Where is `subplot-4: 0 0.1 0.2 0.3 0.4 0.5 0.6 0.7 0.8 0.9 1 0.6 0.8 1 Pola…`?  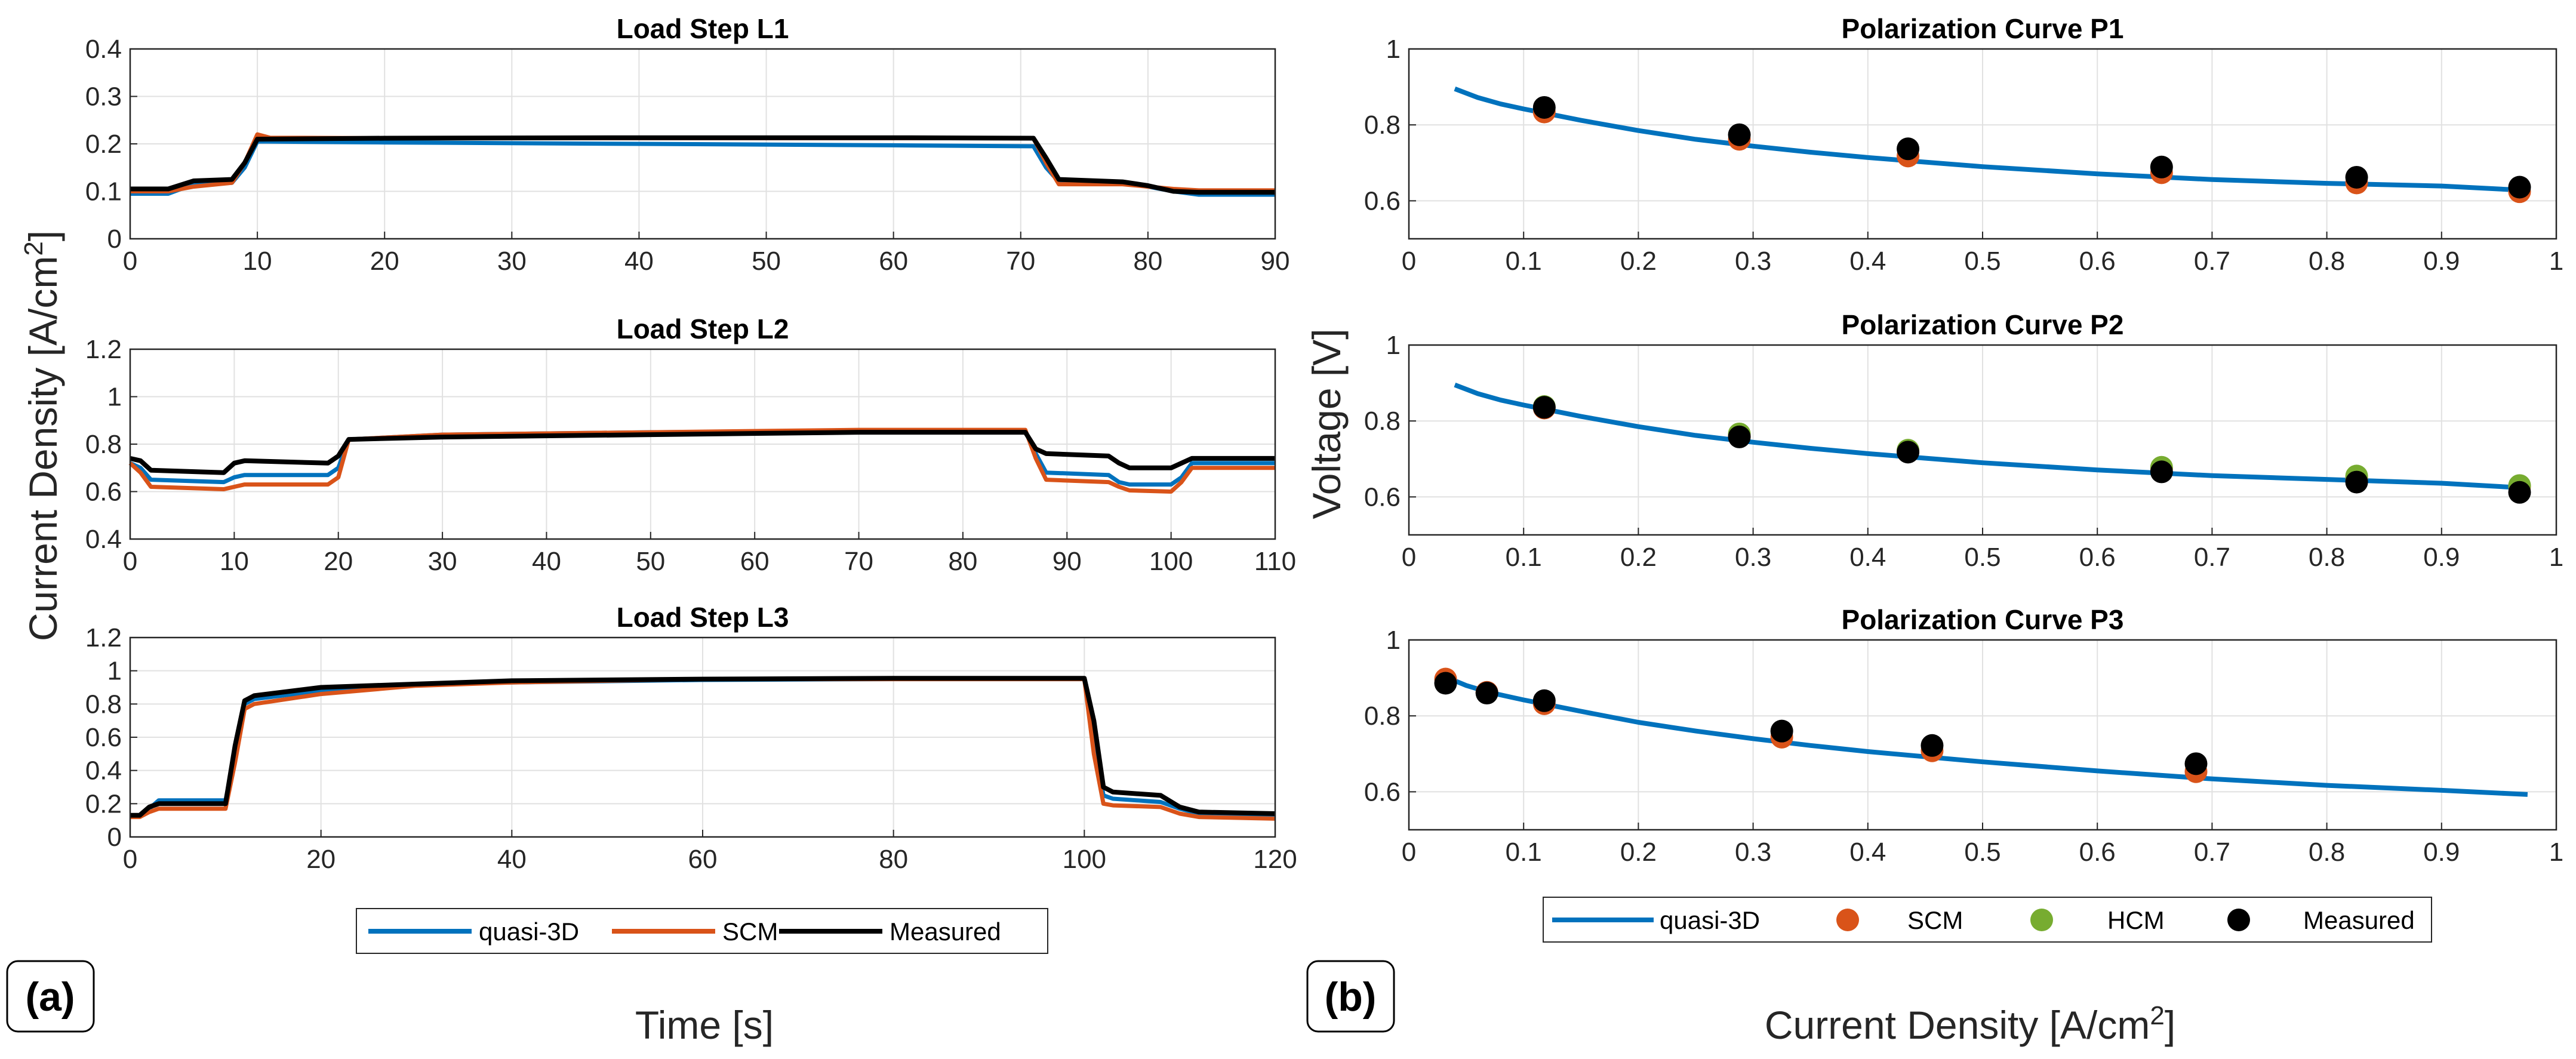 subplot-4: 0 0.1 0.2 0.3 0.4 0.5 0.6 0.7 0.8 0.9 1 0.6 0.8 1 Pola… is located at coordinates (1963, 144).